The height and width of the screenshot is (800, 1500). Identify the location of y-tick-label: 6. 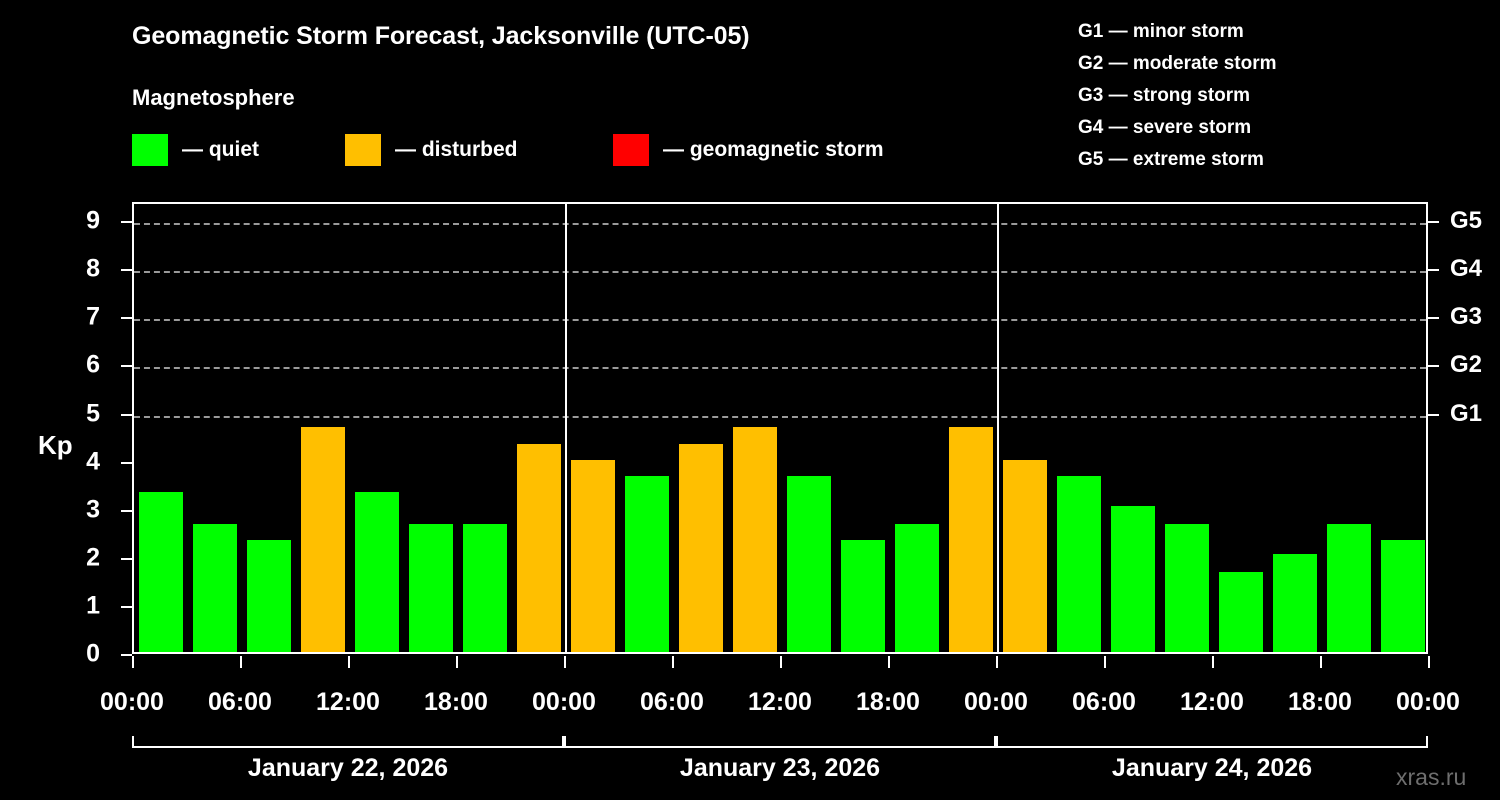
(93, 364).